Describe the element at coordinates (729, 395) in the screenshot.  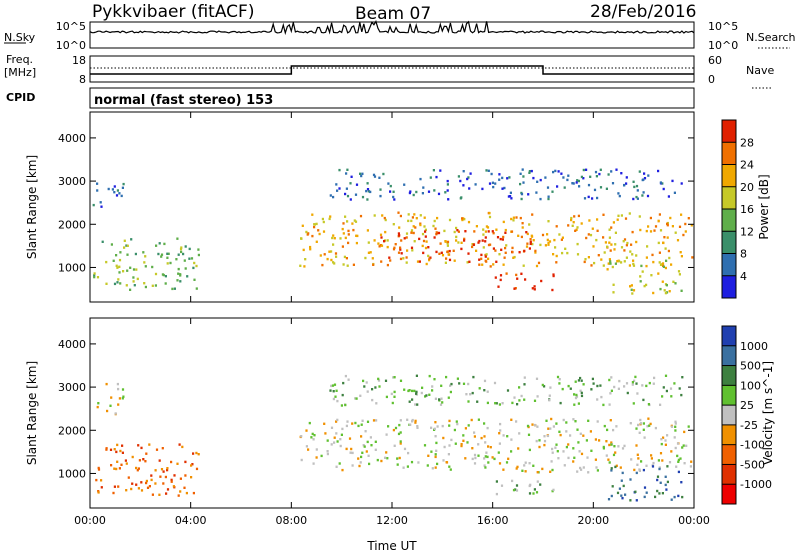
I see `colorbar-segment` at that location.